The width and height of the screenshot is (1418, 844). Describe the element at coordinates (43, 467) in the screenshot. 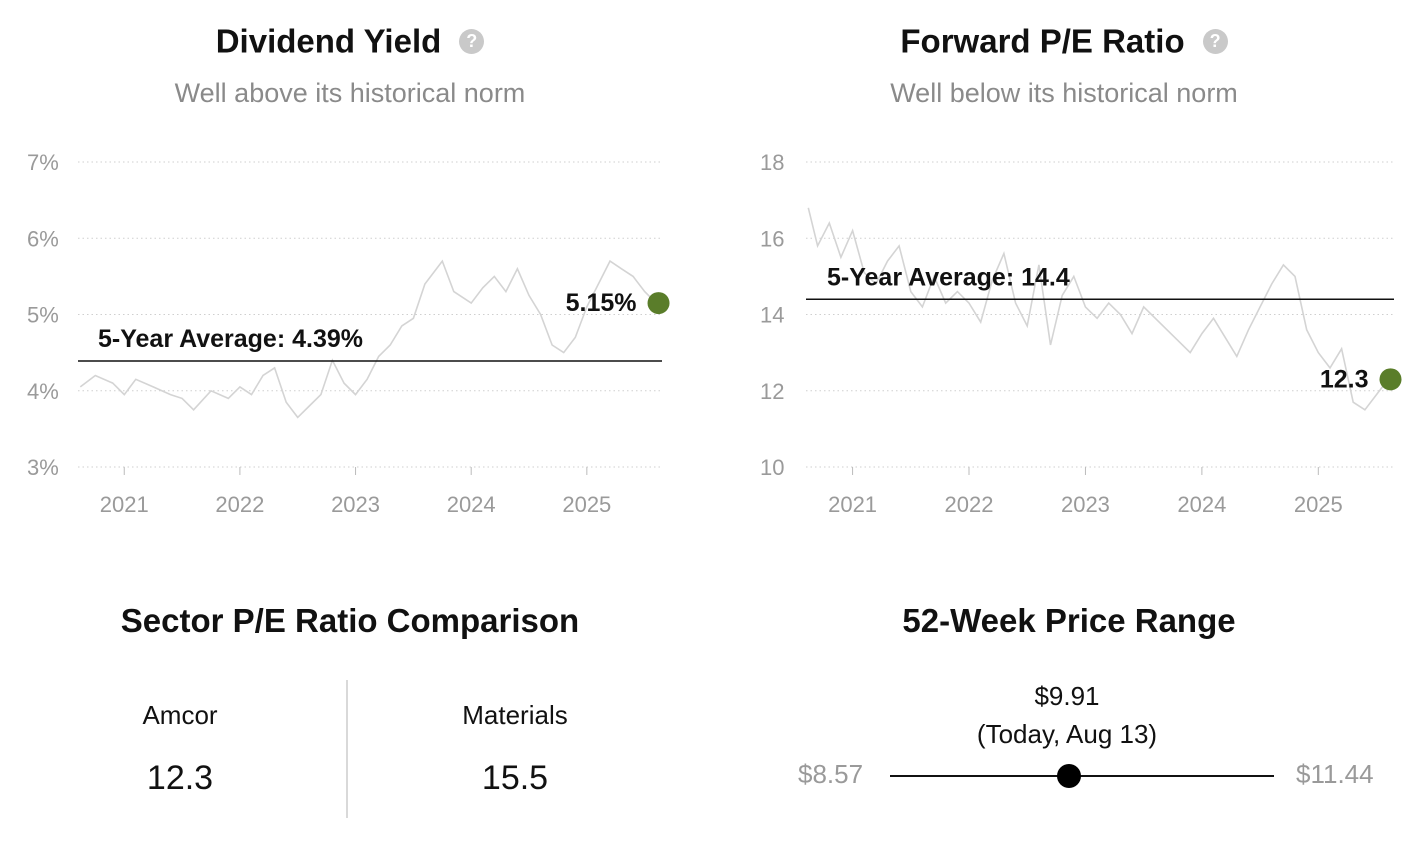

I see `y-tick-label: 3%` at that location.